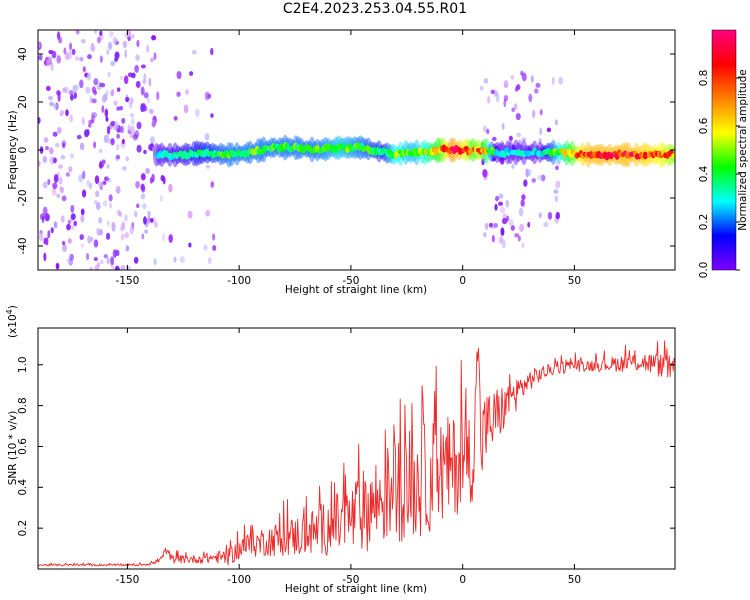  I want to click on heatmap-x-axis-label: Height of straight line (km), so click(356, 290).